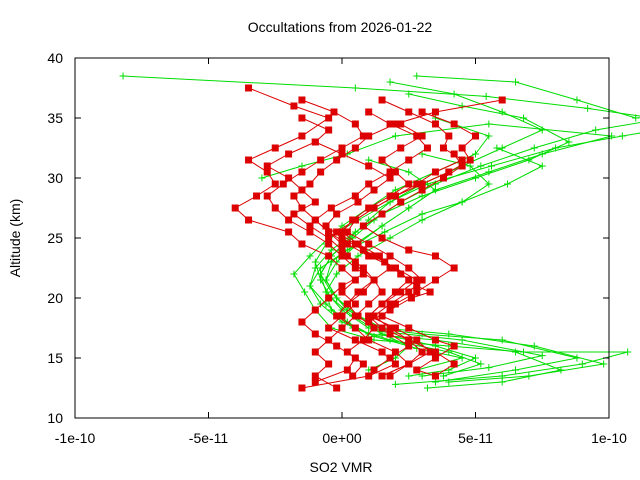  I want to click on y-tick-label: 25, so click(55, 238).